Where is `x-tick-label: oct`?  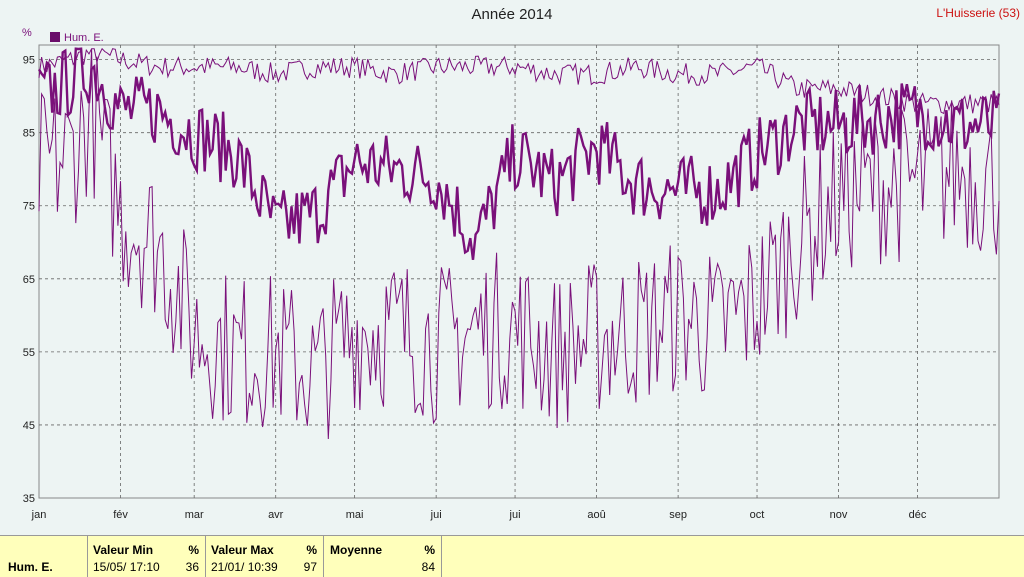
x-tick-label: oct is located at coordinates (757, 515).